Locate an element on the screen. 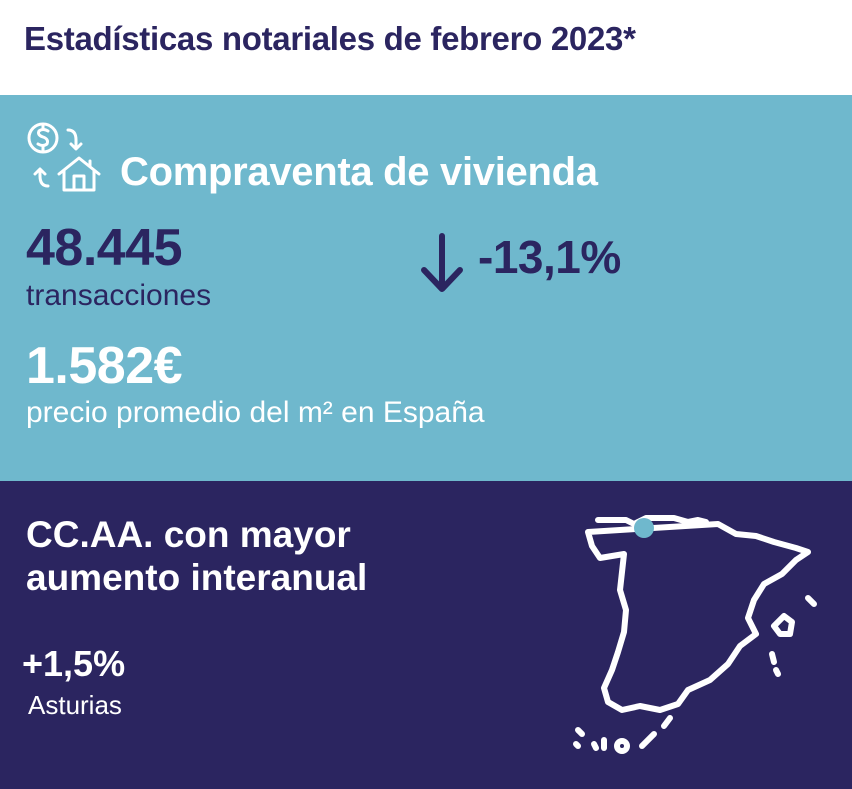 The height and width of the screenshot is (789, 852). spain-map-icon is located at coordinates (695, 634).